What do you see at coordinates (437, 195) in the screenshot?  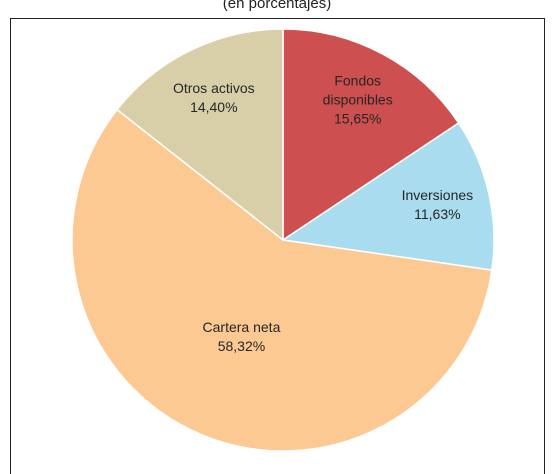 I see `slice-name: Inversiones` at bounding box center [437, 195].